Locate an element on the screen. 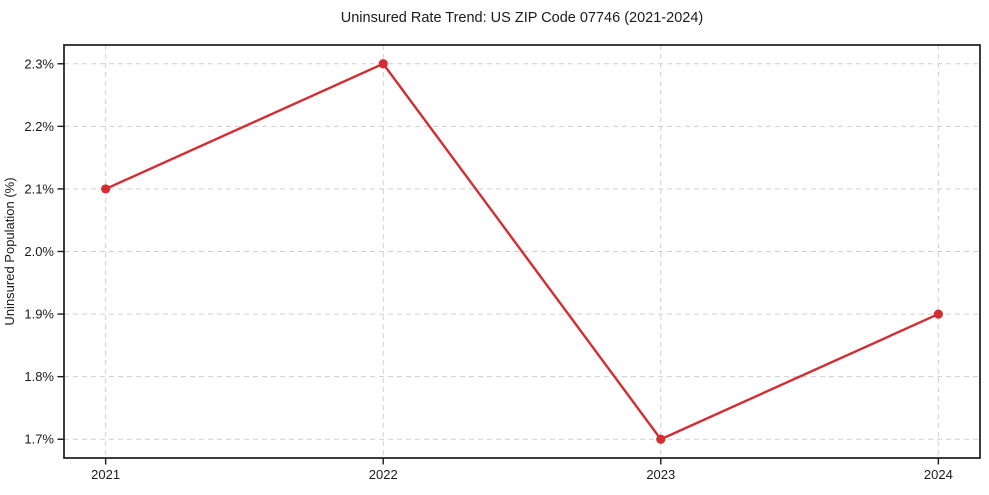 The image size is (989, 495). y-tick-label: 2.3% is located at coordinates (39, 63).